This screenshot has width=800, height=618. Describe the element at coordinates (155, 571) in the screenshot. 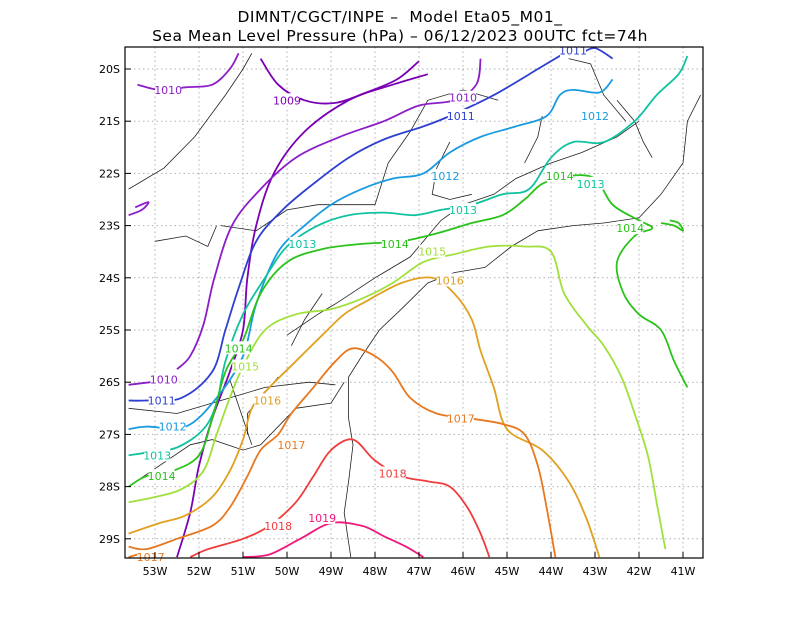

I see `lon-tick-label: 53W` at that location.